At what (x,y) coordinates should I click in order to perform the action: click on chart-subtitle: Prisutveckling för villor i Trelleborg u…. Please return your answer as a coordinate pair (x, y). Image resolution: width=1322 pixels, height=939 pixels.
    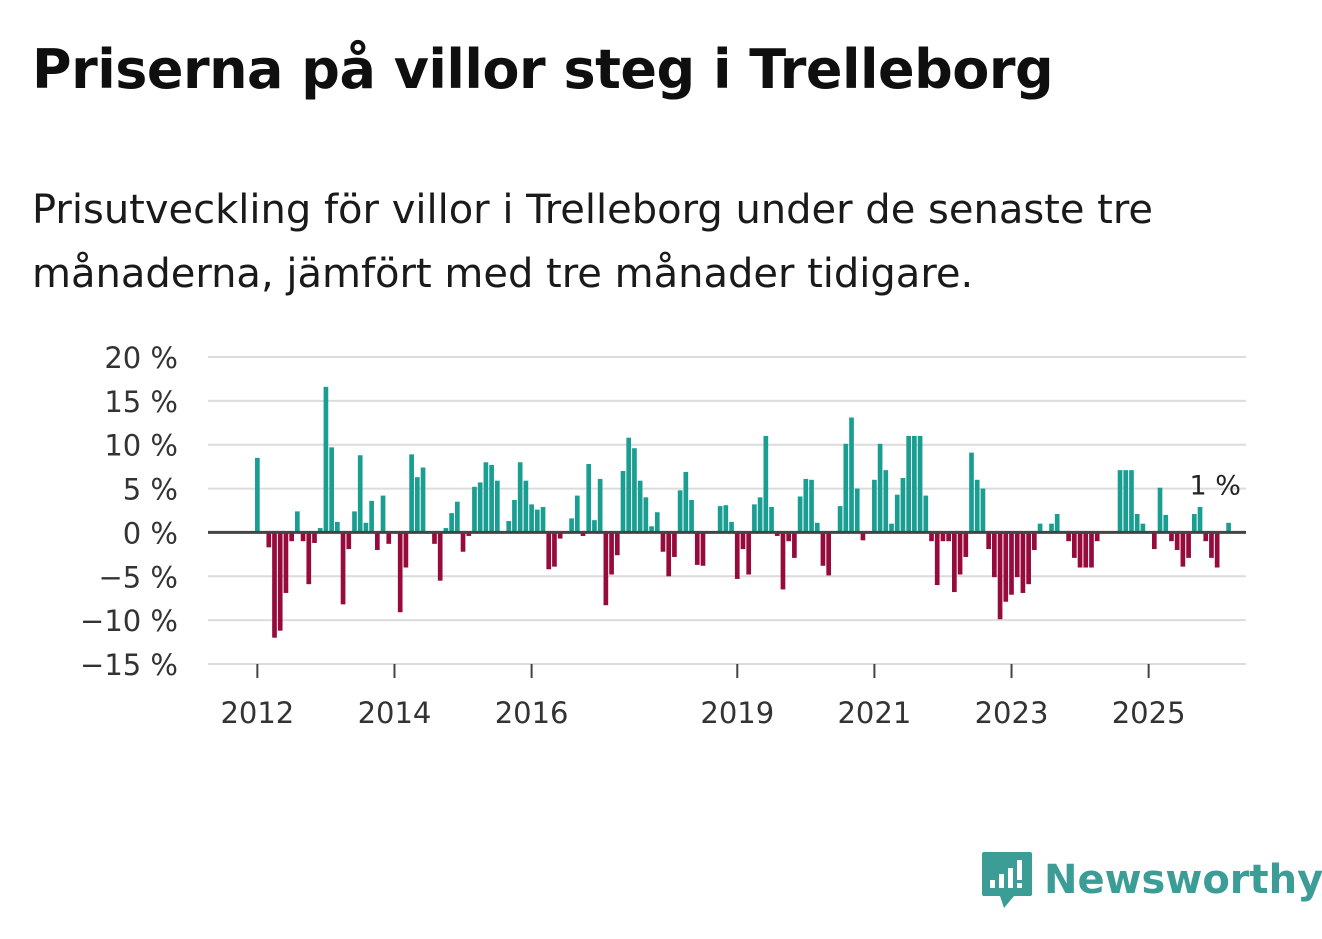
    Looking at the image, I should click on (593, 242).